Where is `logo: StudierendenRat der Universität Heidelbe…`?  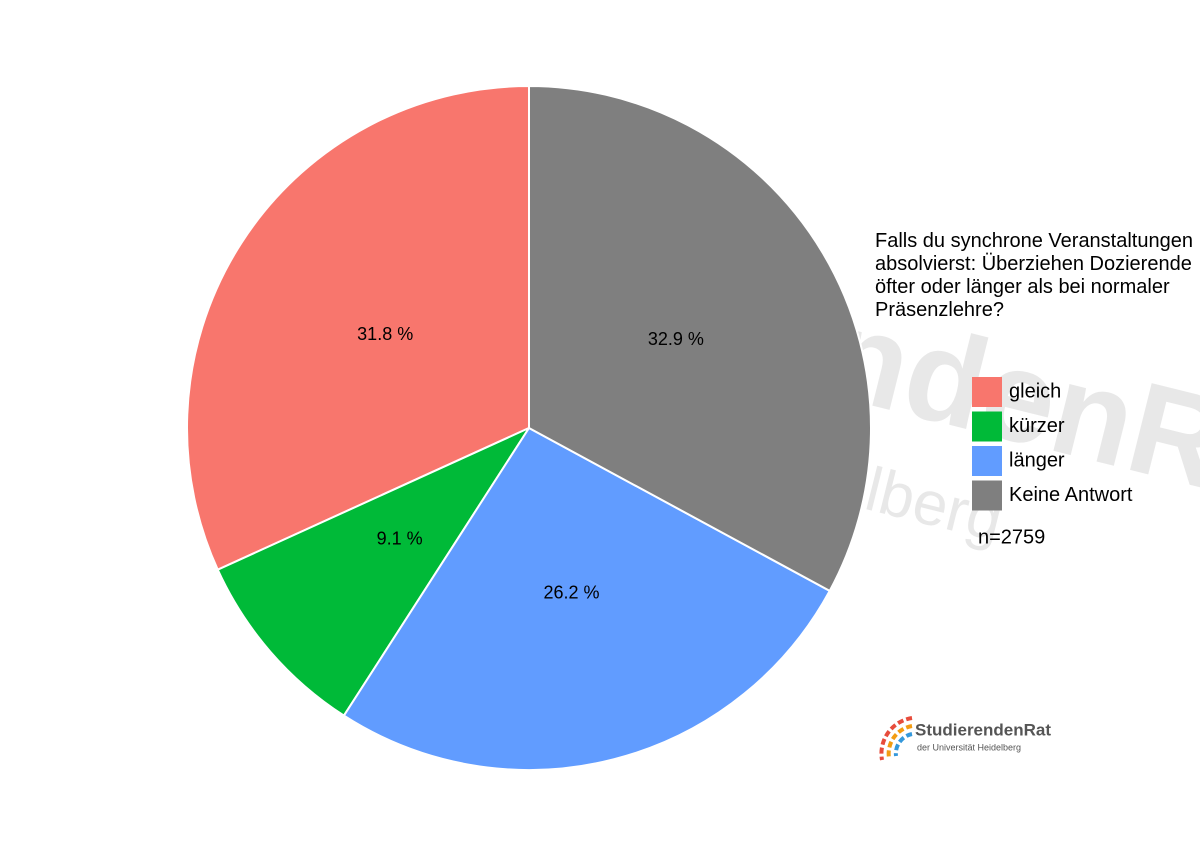 logo: StudierendenRat der Universität Heidelbe… is located at coordinates (965, 738).